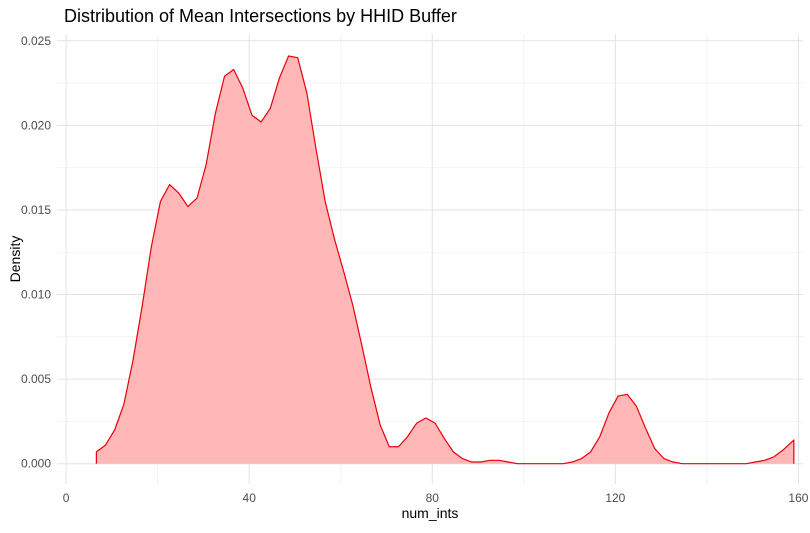 This screenshot has height=533, width=810. Describe the element at coordinates (250, 498) in the screenshot. I see `x-tick-label: 40` at that location.